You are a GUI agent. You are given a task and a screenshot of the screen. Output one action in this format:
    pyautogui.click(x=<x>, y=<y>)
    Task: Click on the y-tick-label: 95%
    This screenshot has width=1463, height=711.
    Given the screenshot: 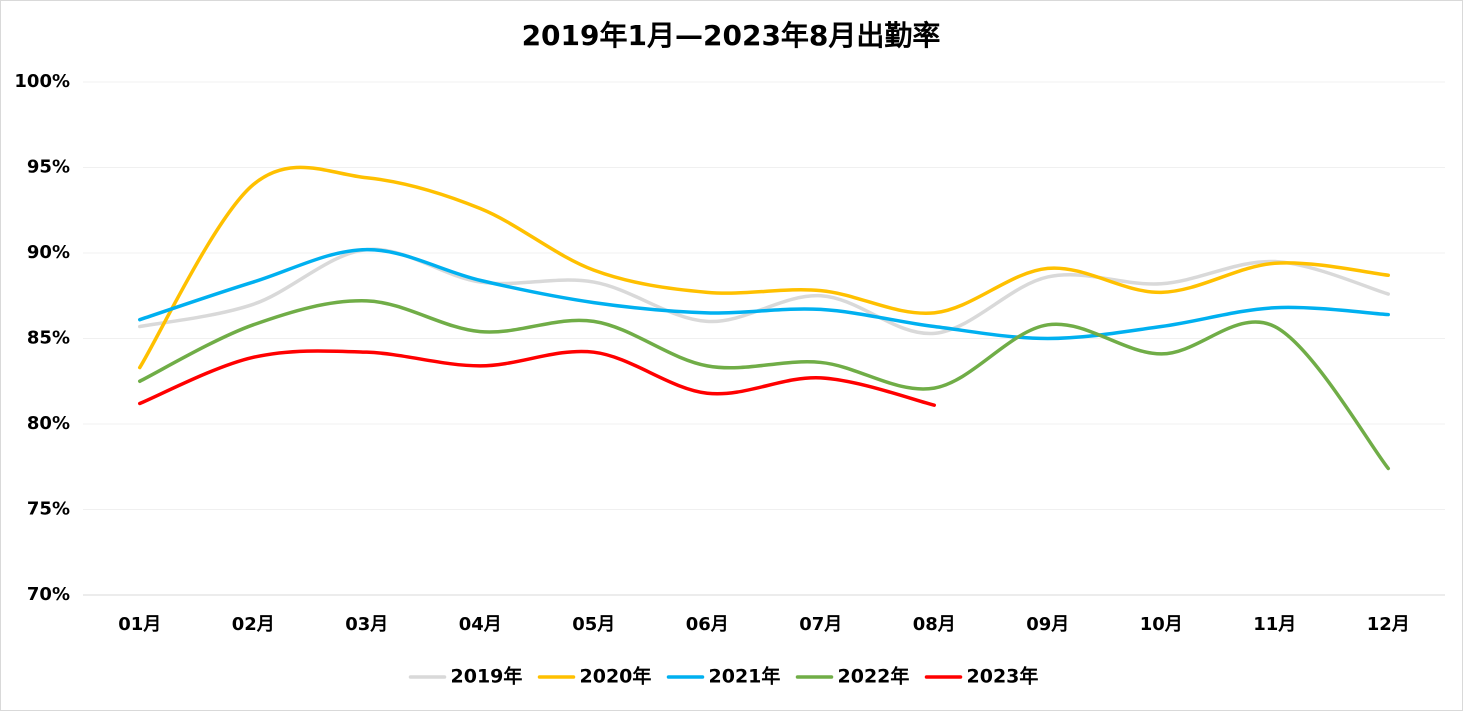 What is the action you would take?
    pyautogui.click(x=48, y=167)
    